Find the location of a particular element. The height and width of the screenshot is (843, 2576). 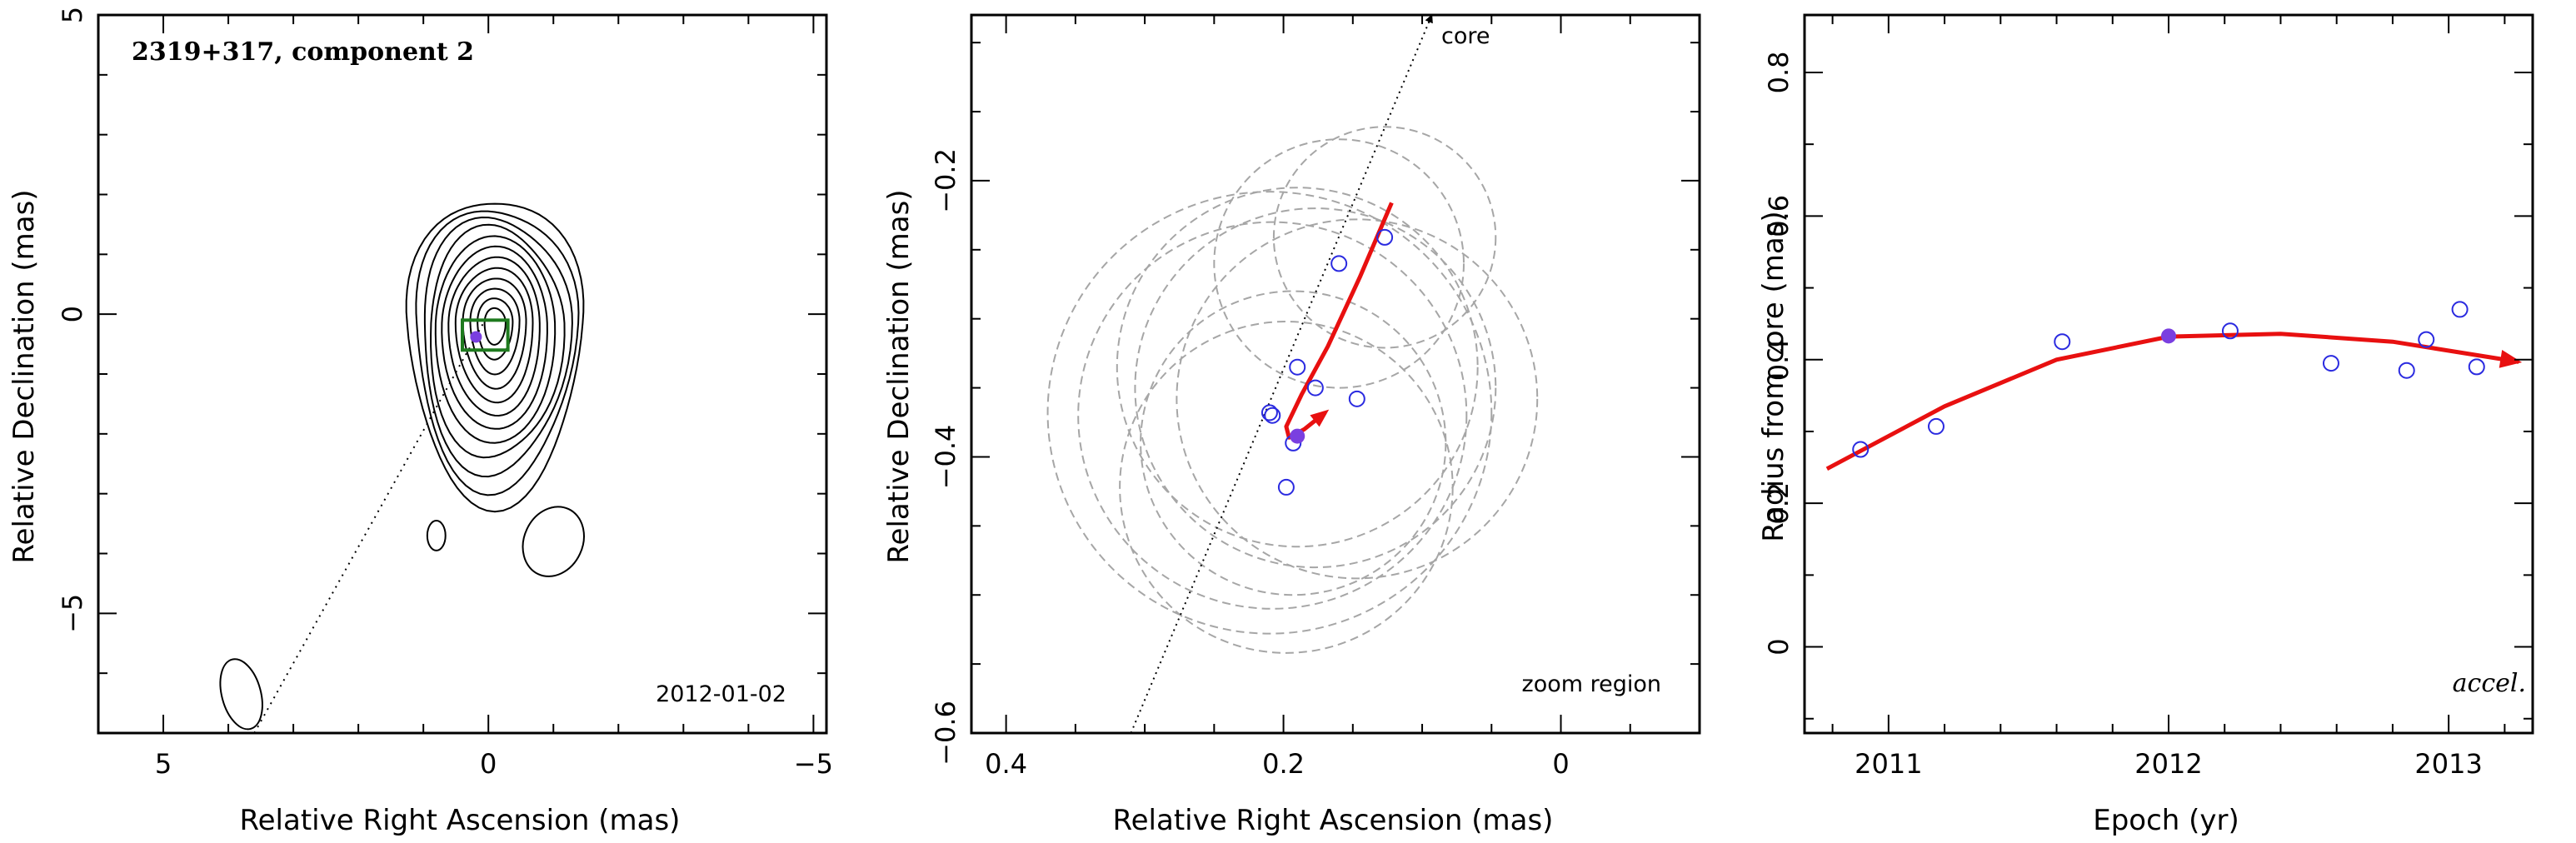

y-tick-label: 0.8 is located at coordinates (1779, 73).